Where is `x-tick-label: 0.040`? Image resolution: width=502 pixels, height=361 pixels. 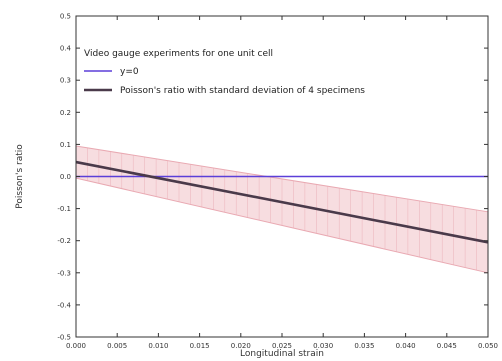
x-tick-label: 0.040 is located at coordinates (406, 346).